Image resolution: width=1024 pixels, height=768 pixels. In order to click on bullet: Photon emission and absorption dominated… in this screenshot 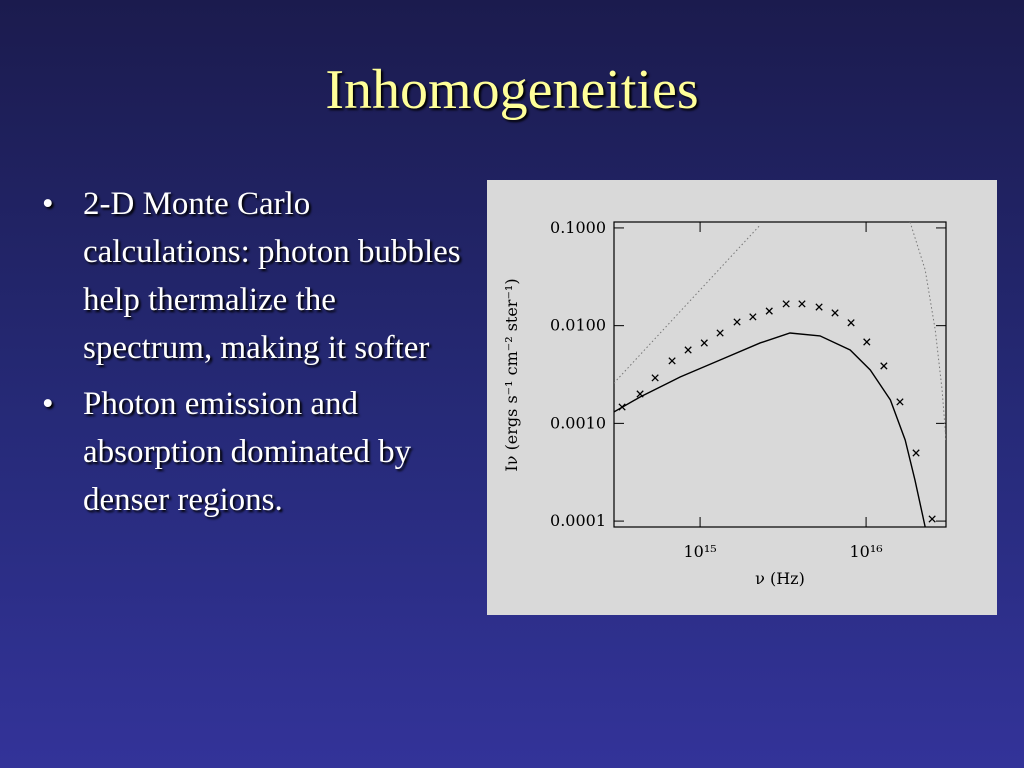, I will do `click(257, 452)`.